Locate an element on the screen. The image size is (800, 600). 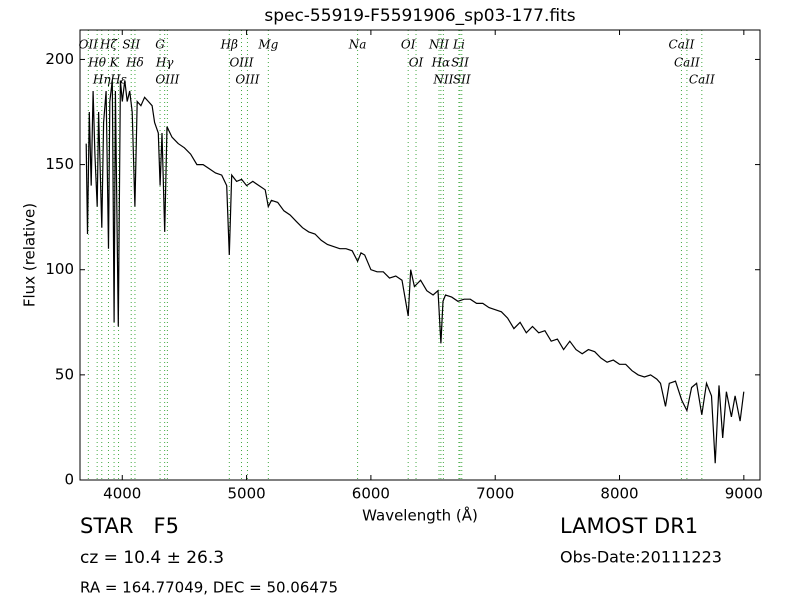
y-tick-label: 200 is located at coordinates (59, 59).